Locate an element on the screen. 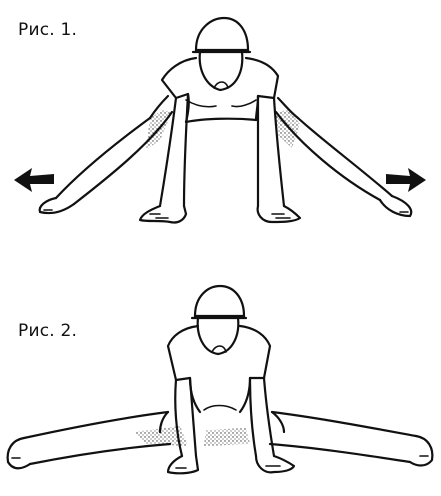 The image size is (441, 496). arrow-left-icon is located at coordinates (34, 180).